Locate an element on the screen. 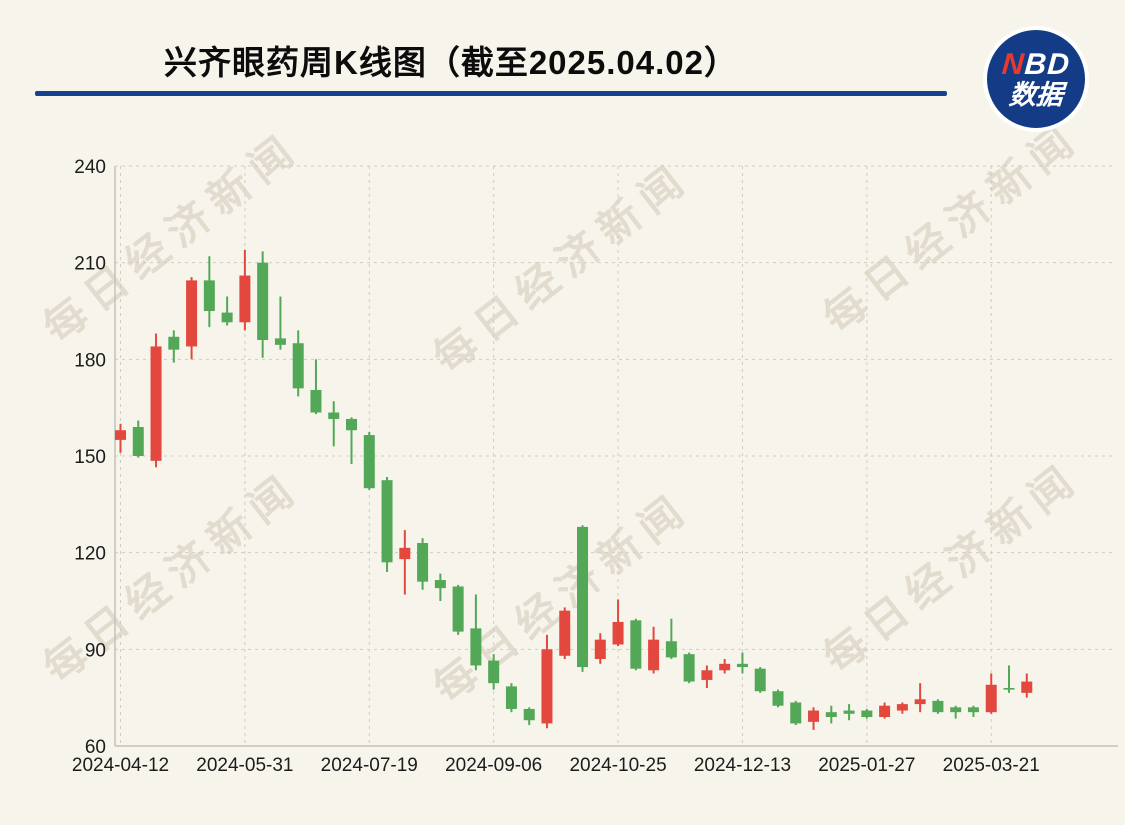 This screenshot has width=1125, height=825. title-rule is located at coordinates (491, 93).